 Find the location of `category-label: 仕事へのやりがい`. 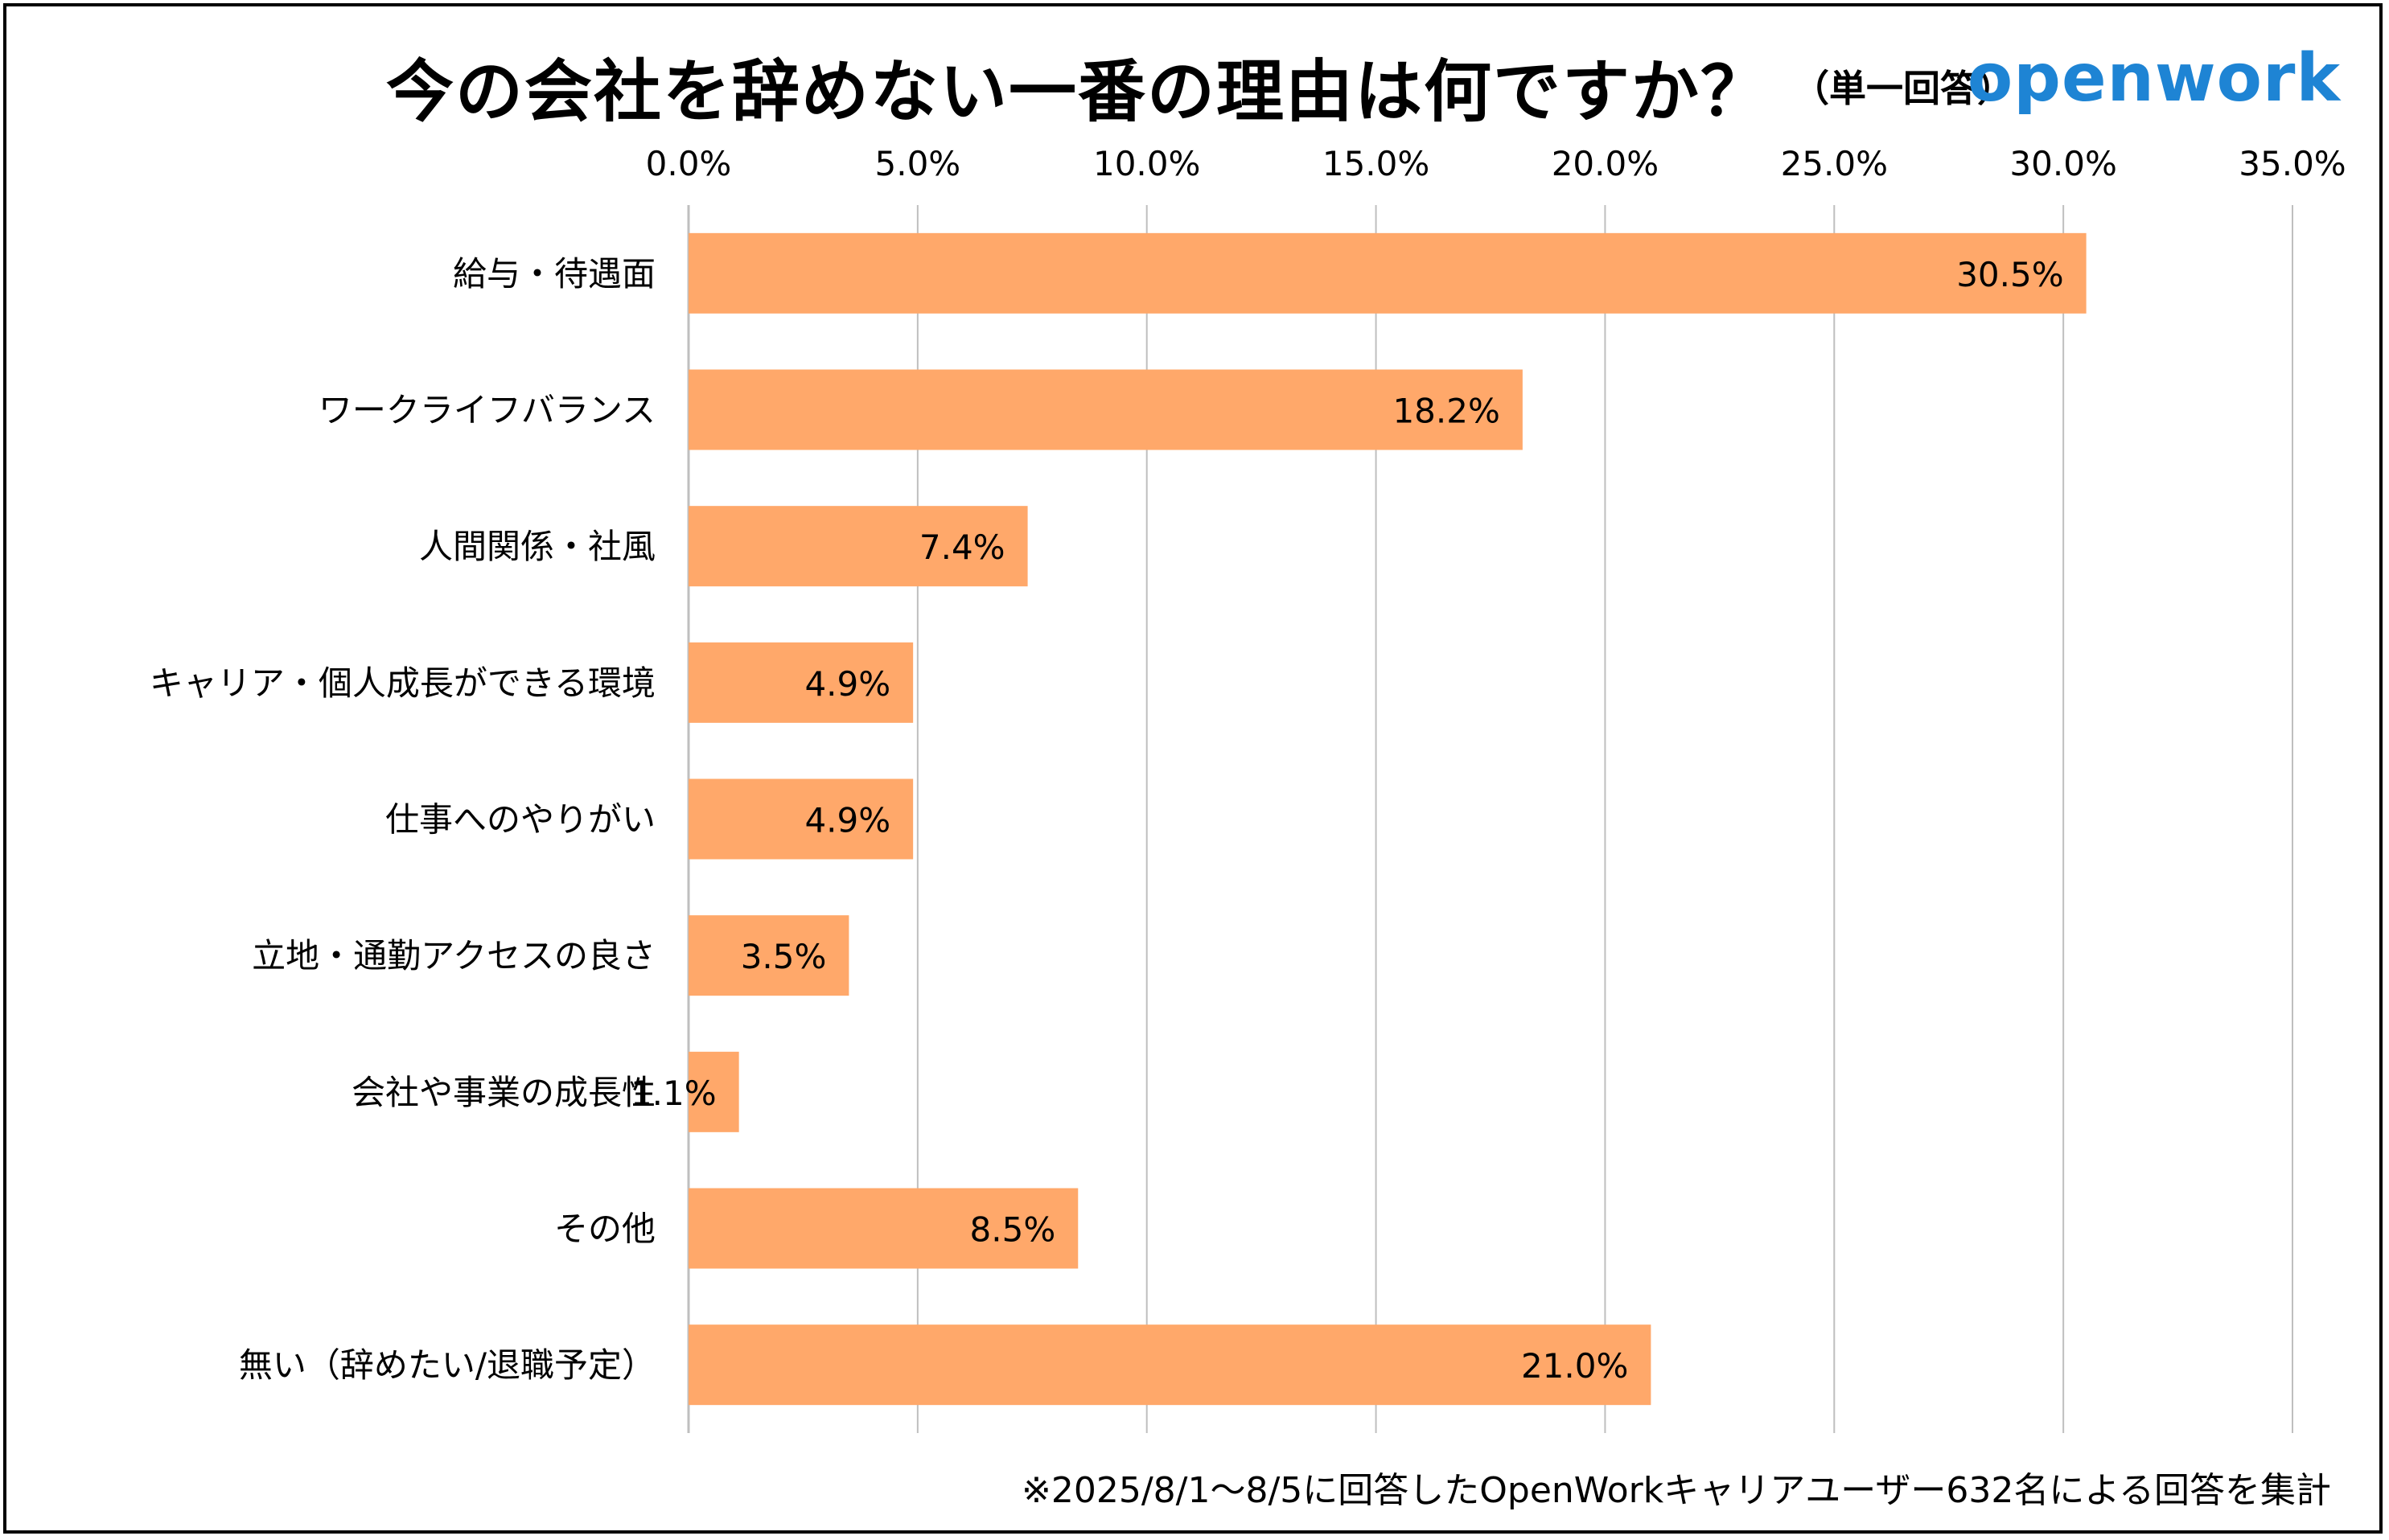

category-label: 仕事へのやりがい is located at coordinates (520, 820).